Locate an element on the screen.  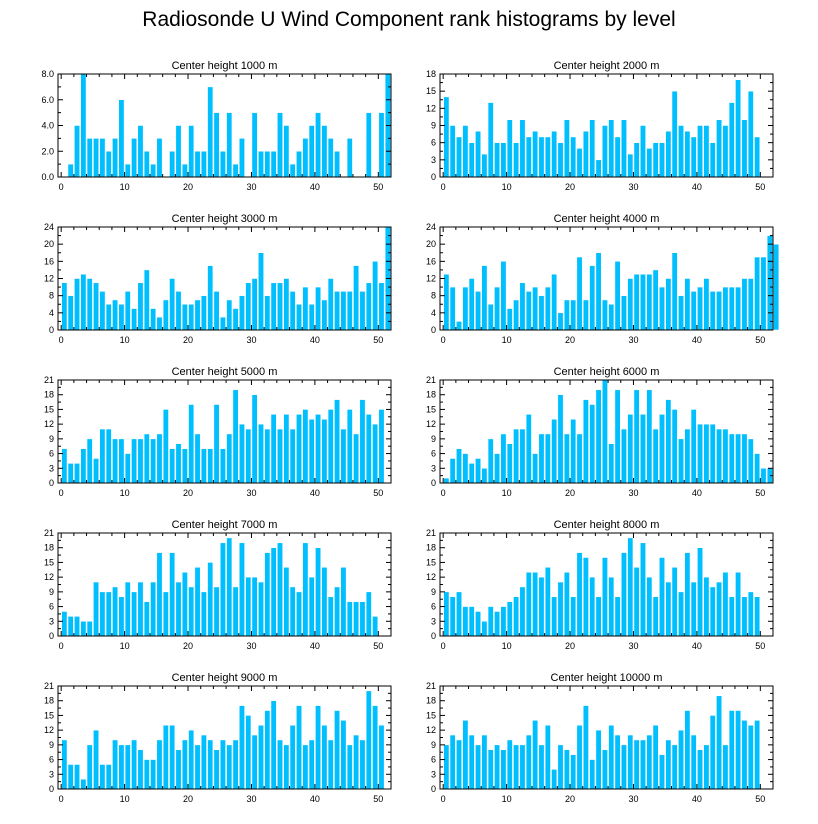
x-tick-label: 20 is located at coordinates (188, 187).